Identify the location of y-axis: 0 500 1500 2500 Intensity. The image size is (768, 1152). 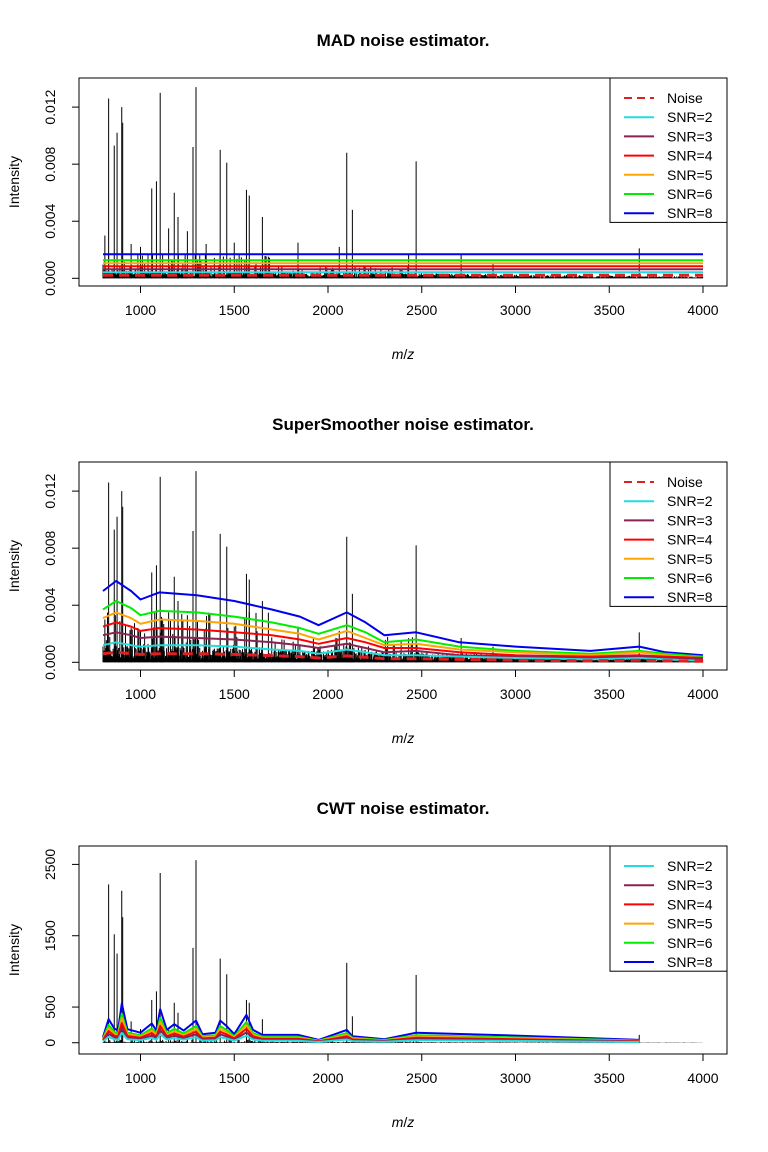
(42, 948).